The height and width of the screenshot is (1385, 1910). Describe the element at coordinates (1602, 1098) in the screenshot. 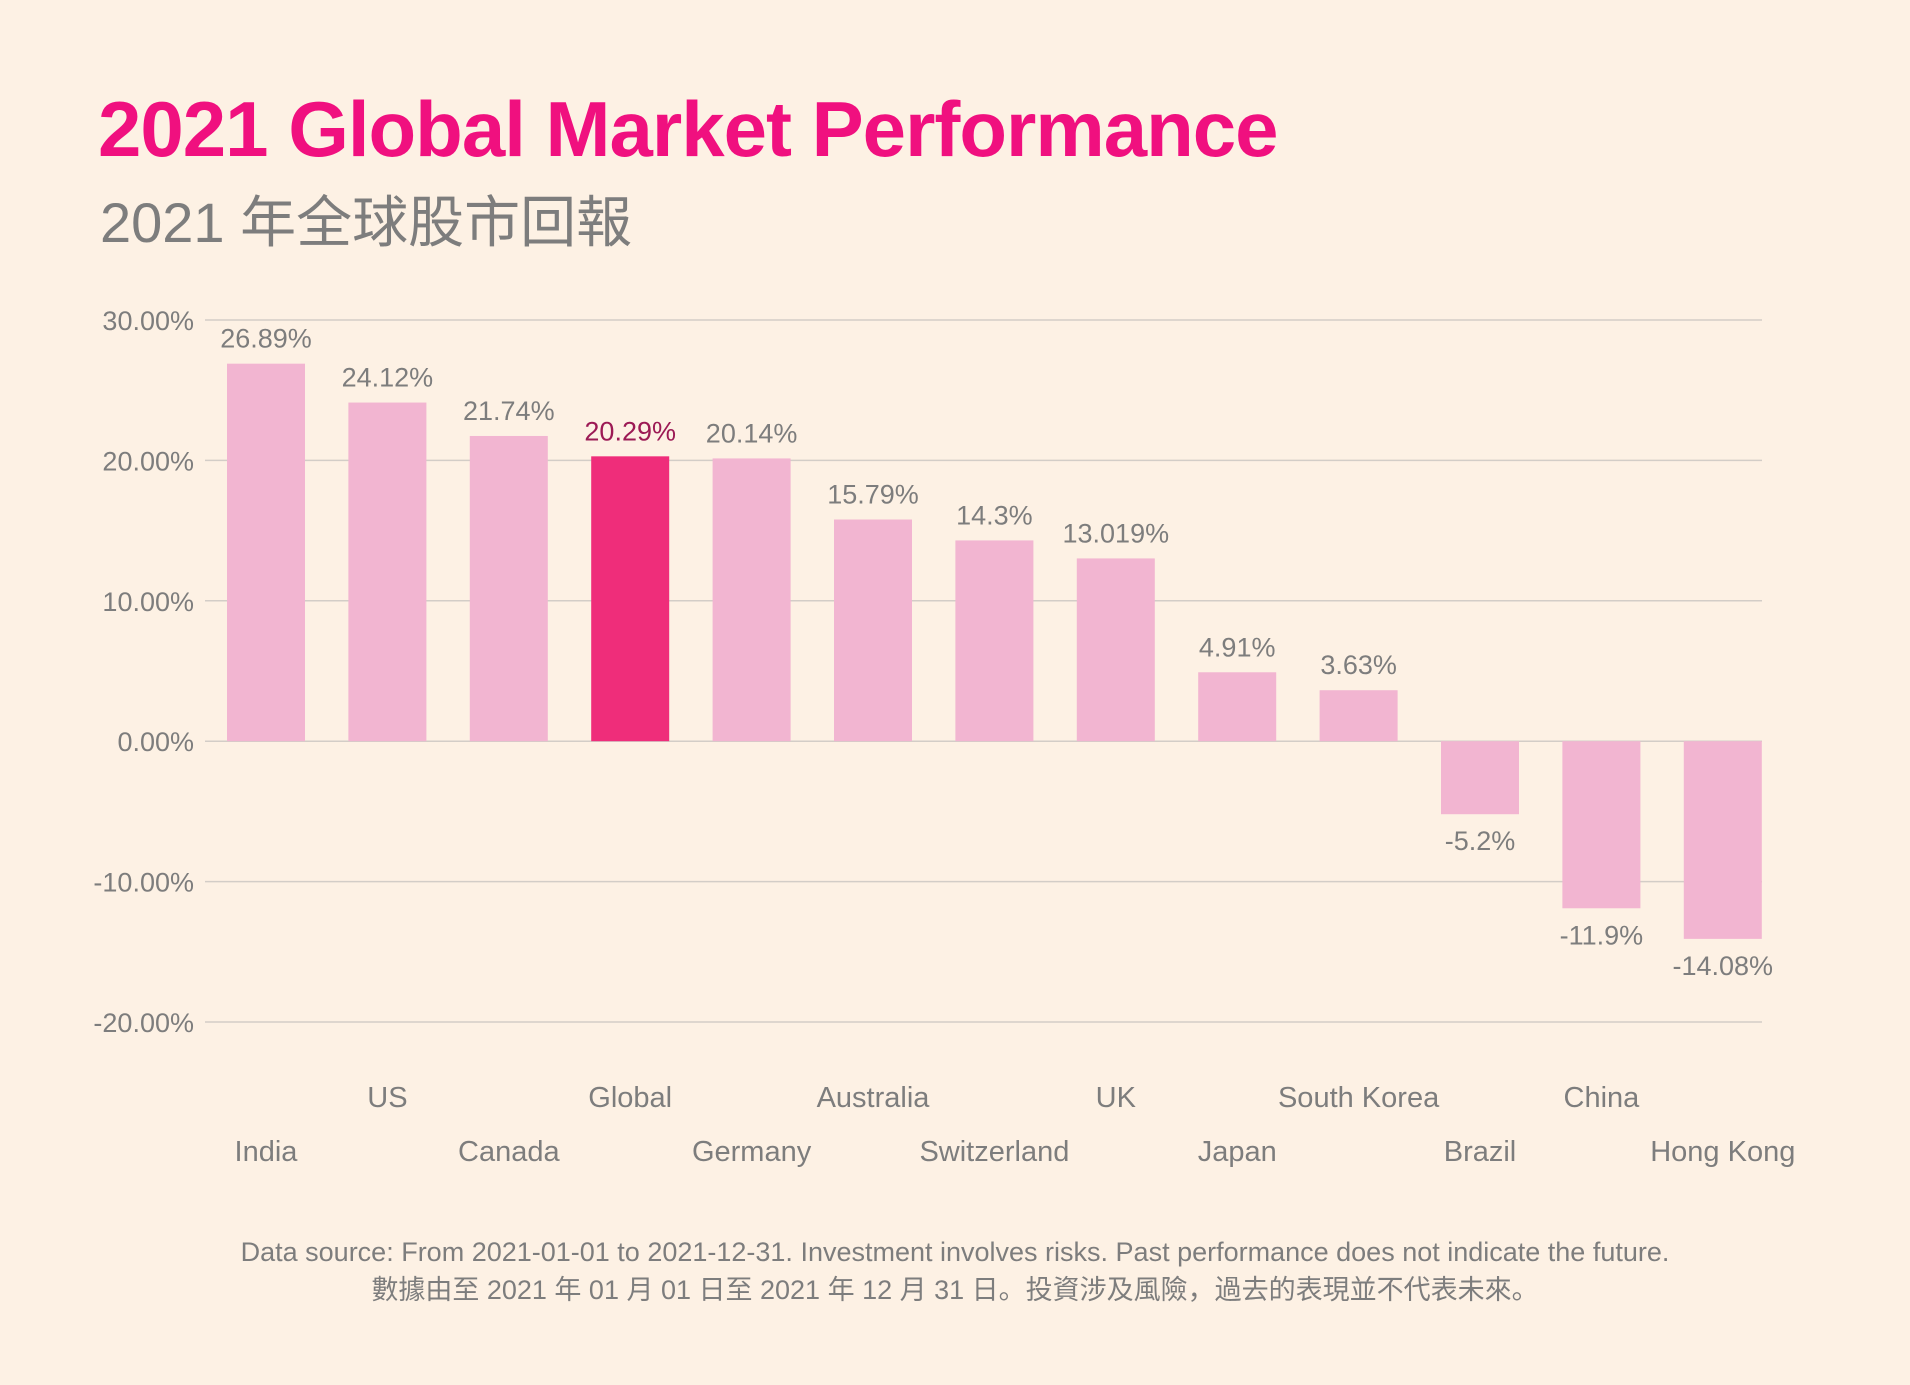

I see `x-tick-label: China` at that location.